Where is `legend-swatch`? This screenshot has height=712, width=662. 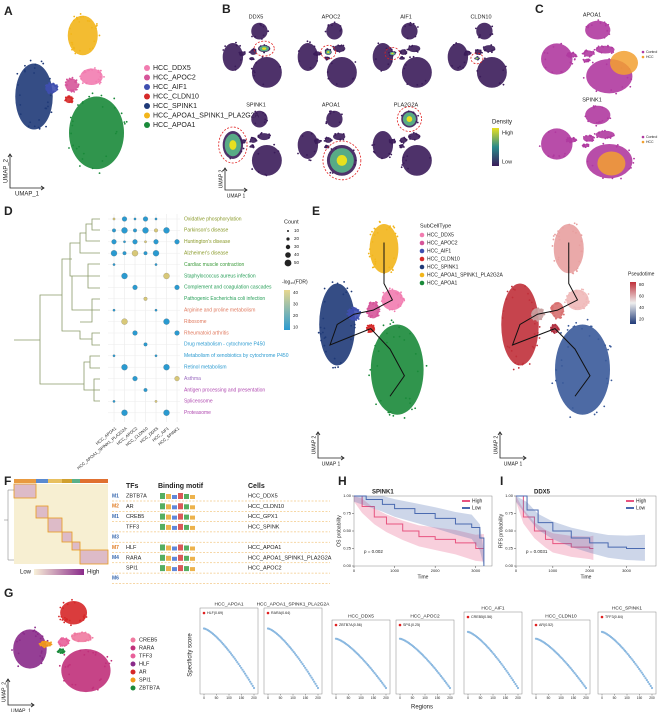 legend-swatch is located at coordinates (422, 243).